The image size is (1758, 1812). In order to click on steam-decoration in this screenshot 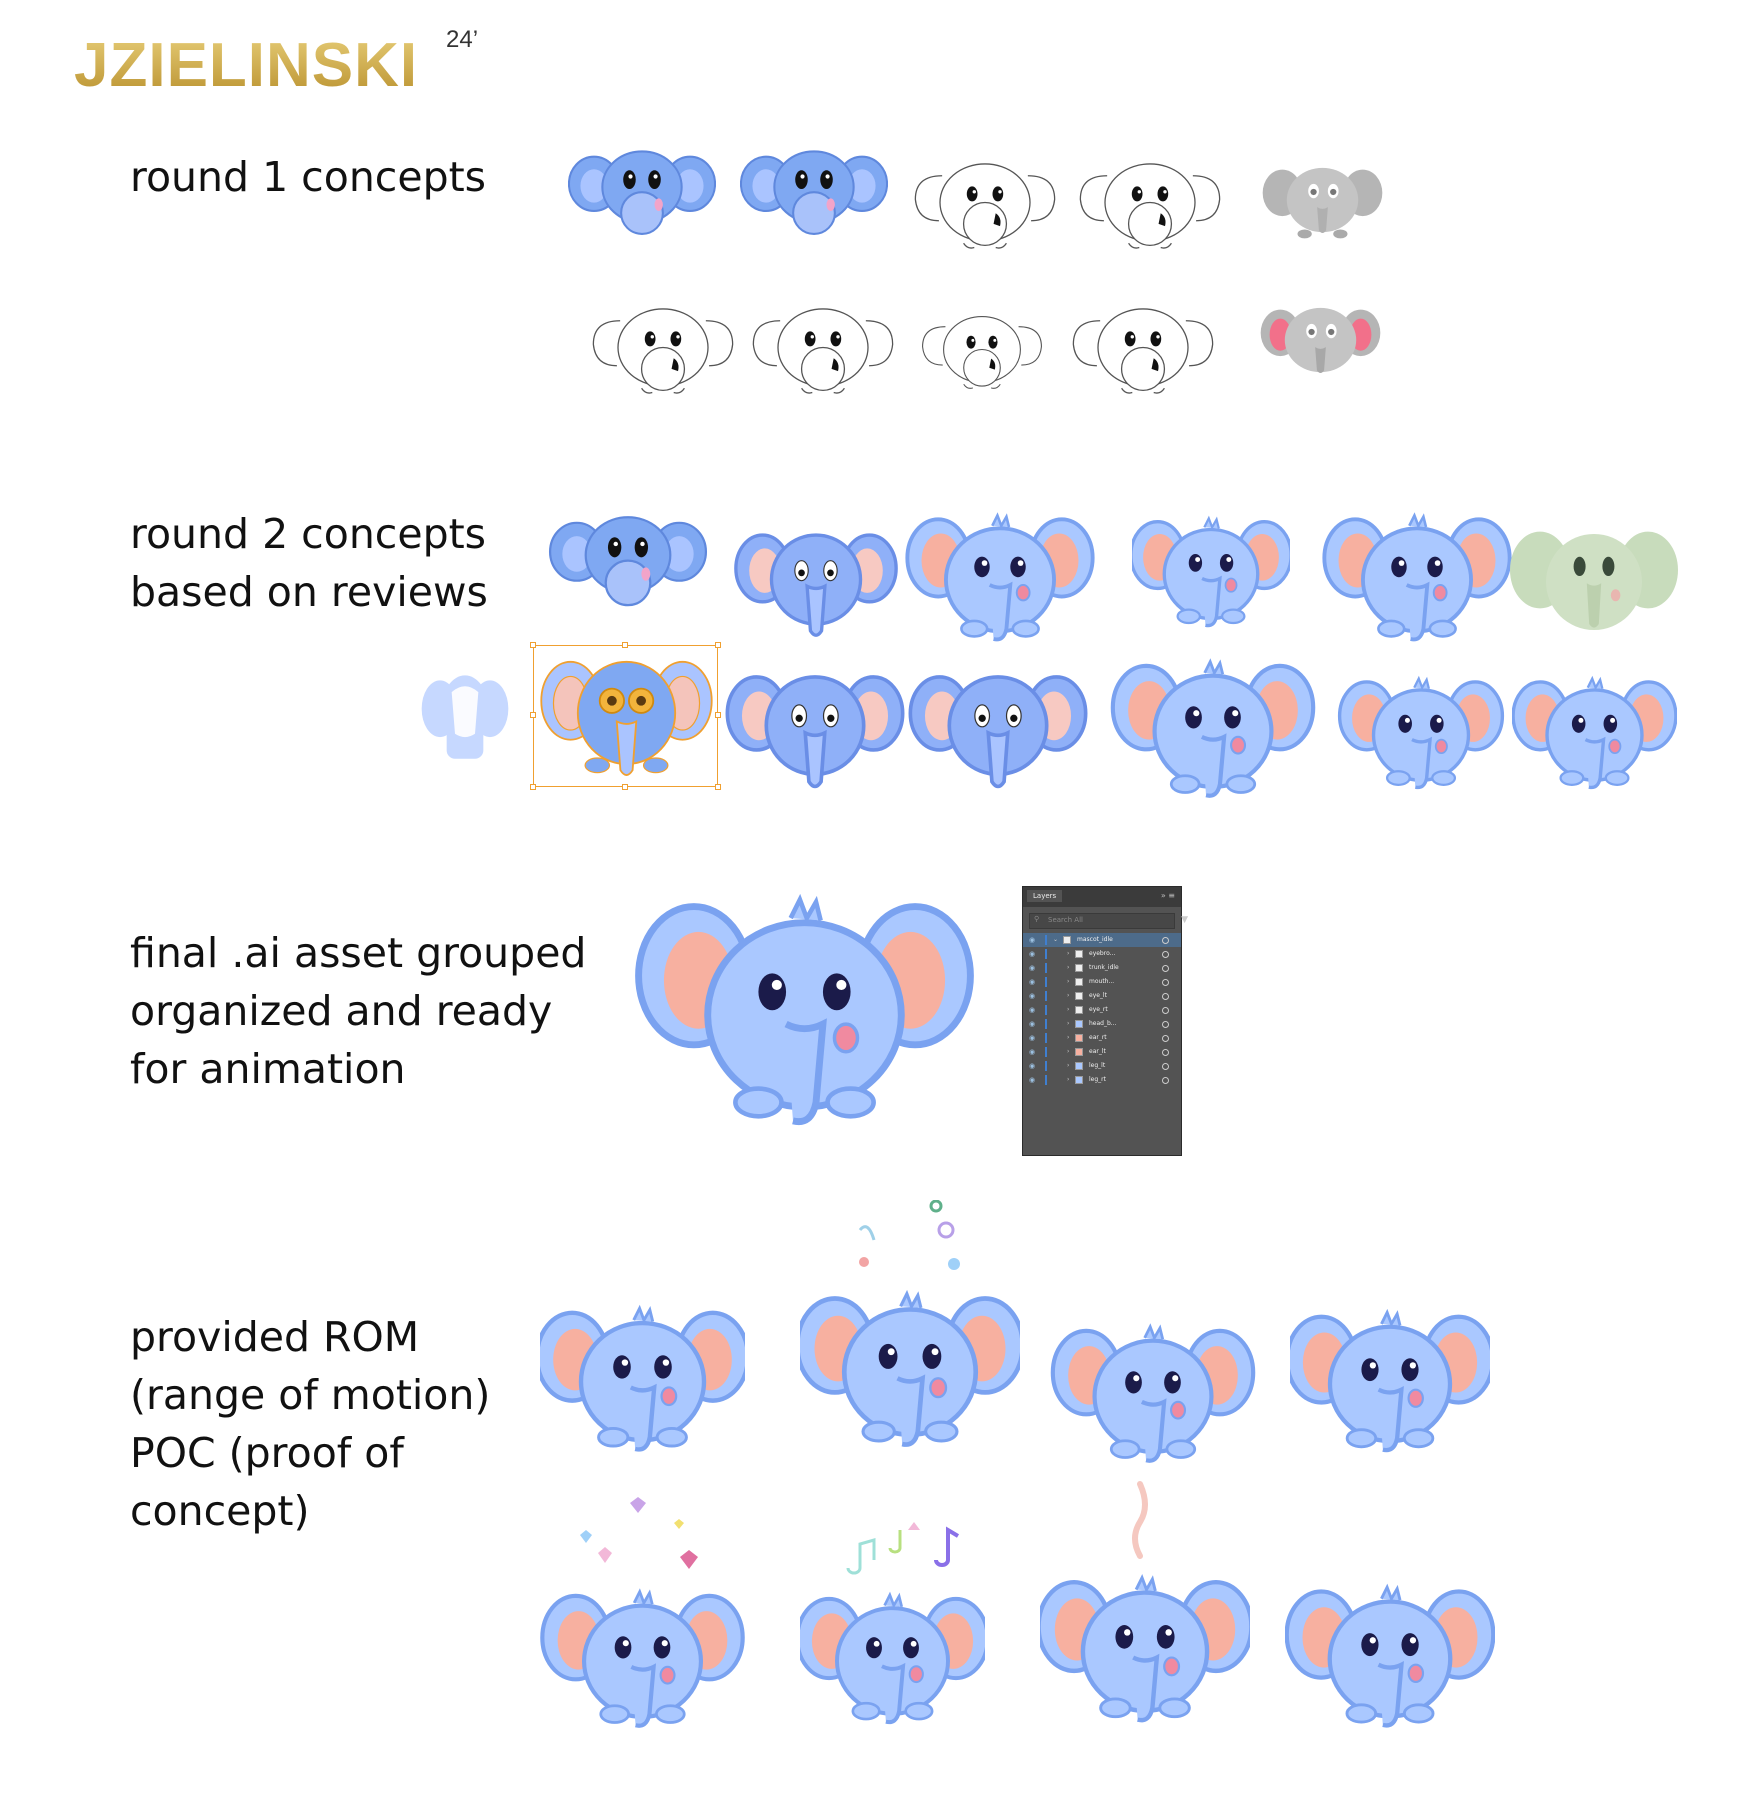, I will do `click(1140, 1520)`.